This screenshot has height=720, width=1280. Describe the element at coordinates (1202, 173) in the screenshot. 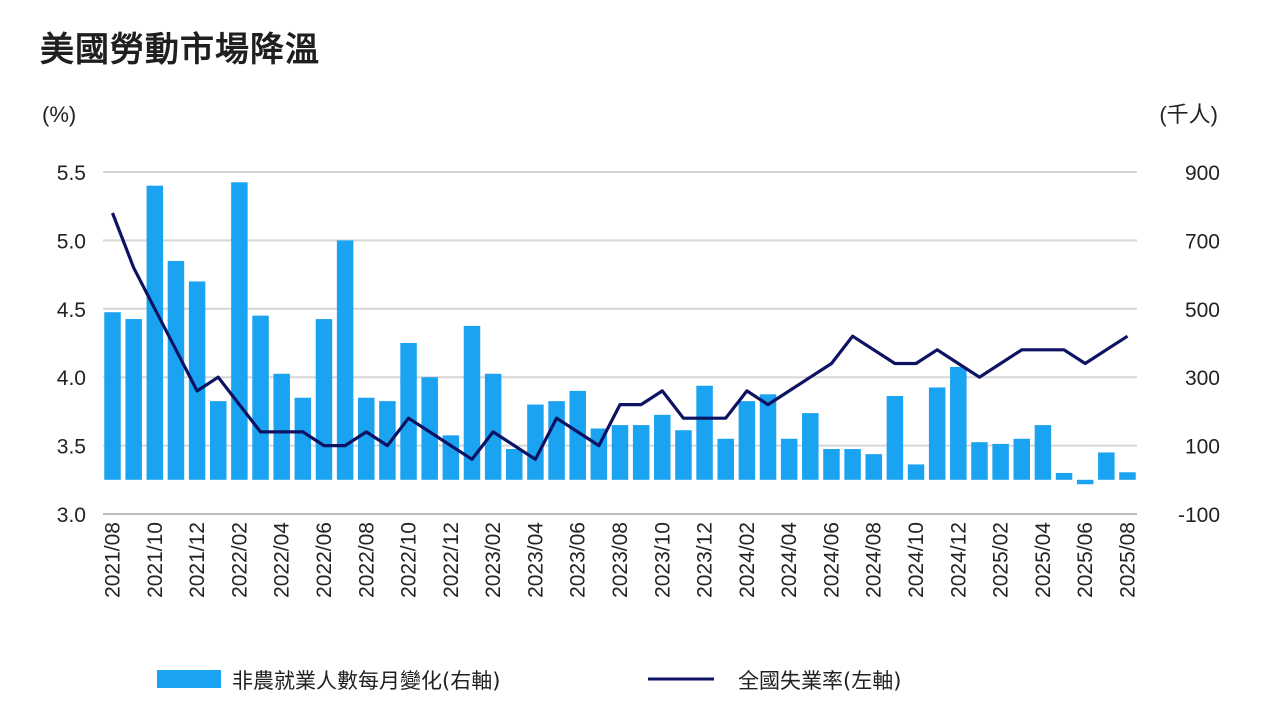

I see `right-tick-label: 900` at that location.